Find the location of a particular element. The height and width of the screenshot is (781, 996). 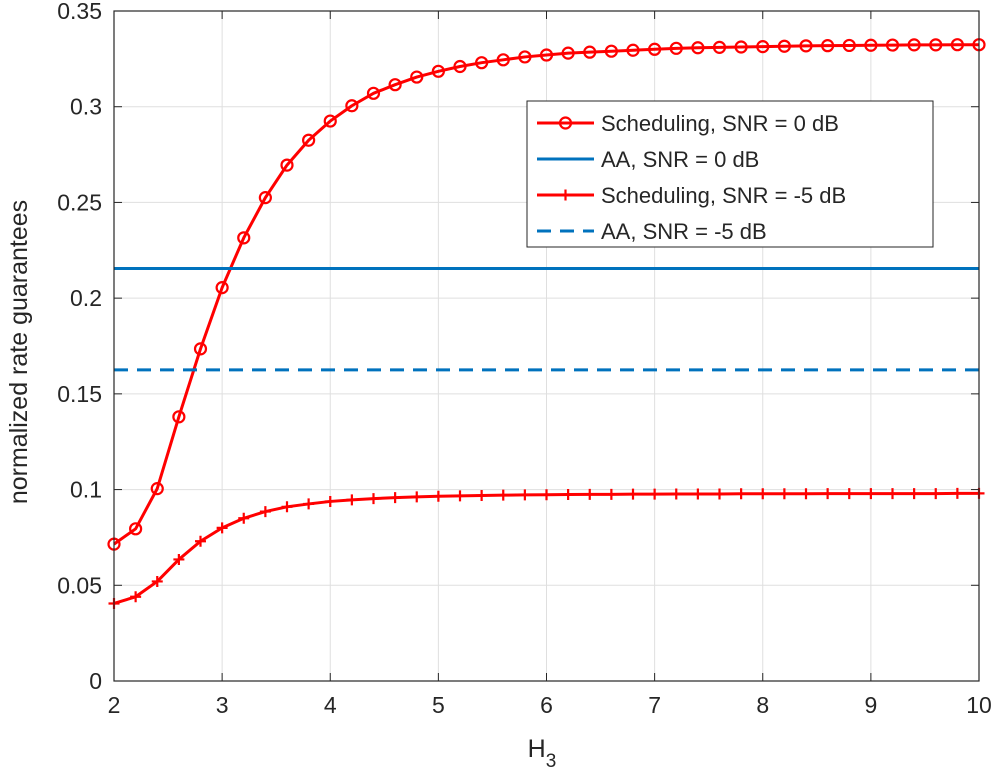

legend-label: Scheduling, SNR = -5 dB is located at coordinates (723, 195).